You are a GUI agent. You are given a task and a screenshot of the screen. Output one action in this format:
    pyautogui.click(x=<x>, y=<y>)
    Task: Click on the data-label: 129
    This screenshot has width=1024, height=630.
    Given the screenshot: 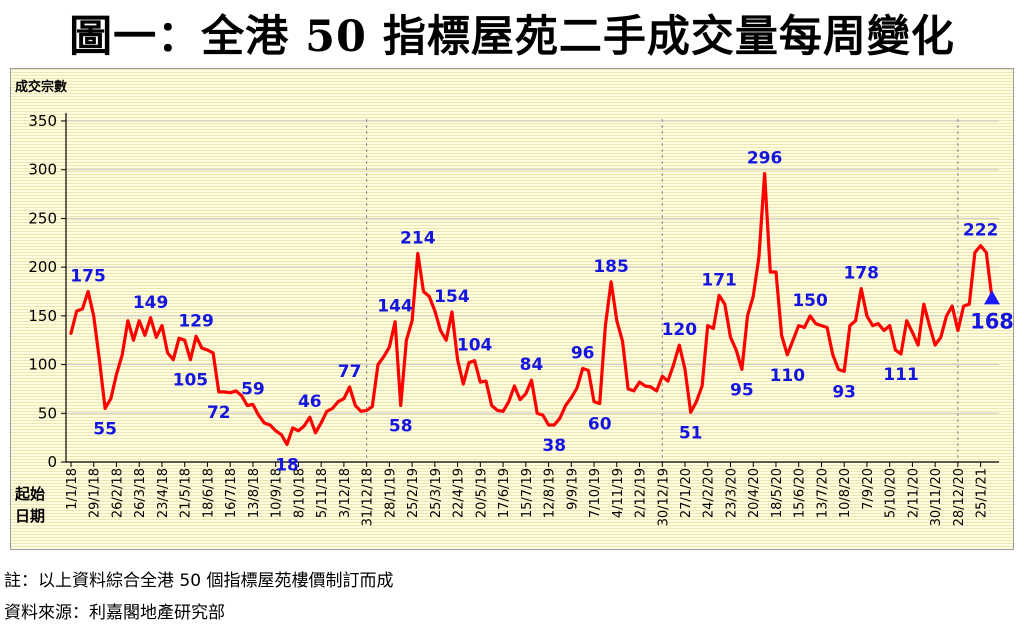 What is the action you would take?
    pyautogui.click(x=196, y=321)
    